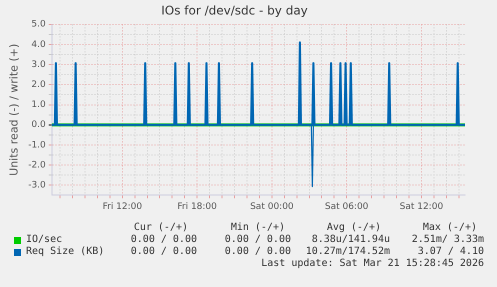  What do you see at coordinates (44, 240) in the screenshot?
I see `legend-label: IO/sec` at bounding box center [44, 240].